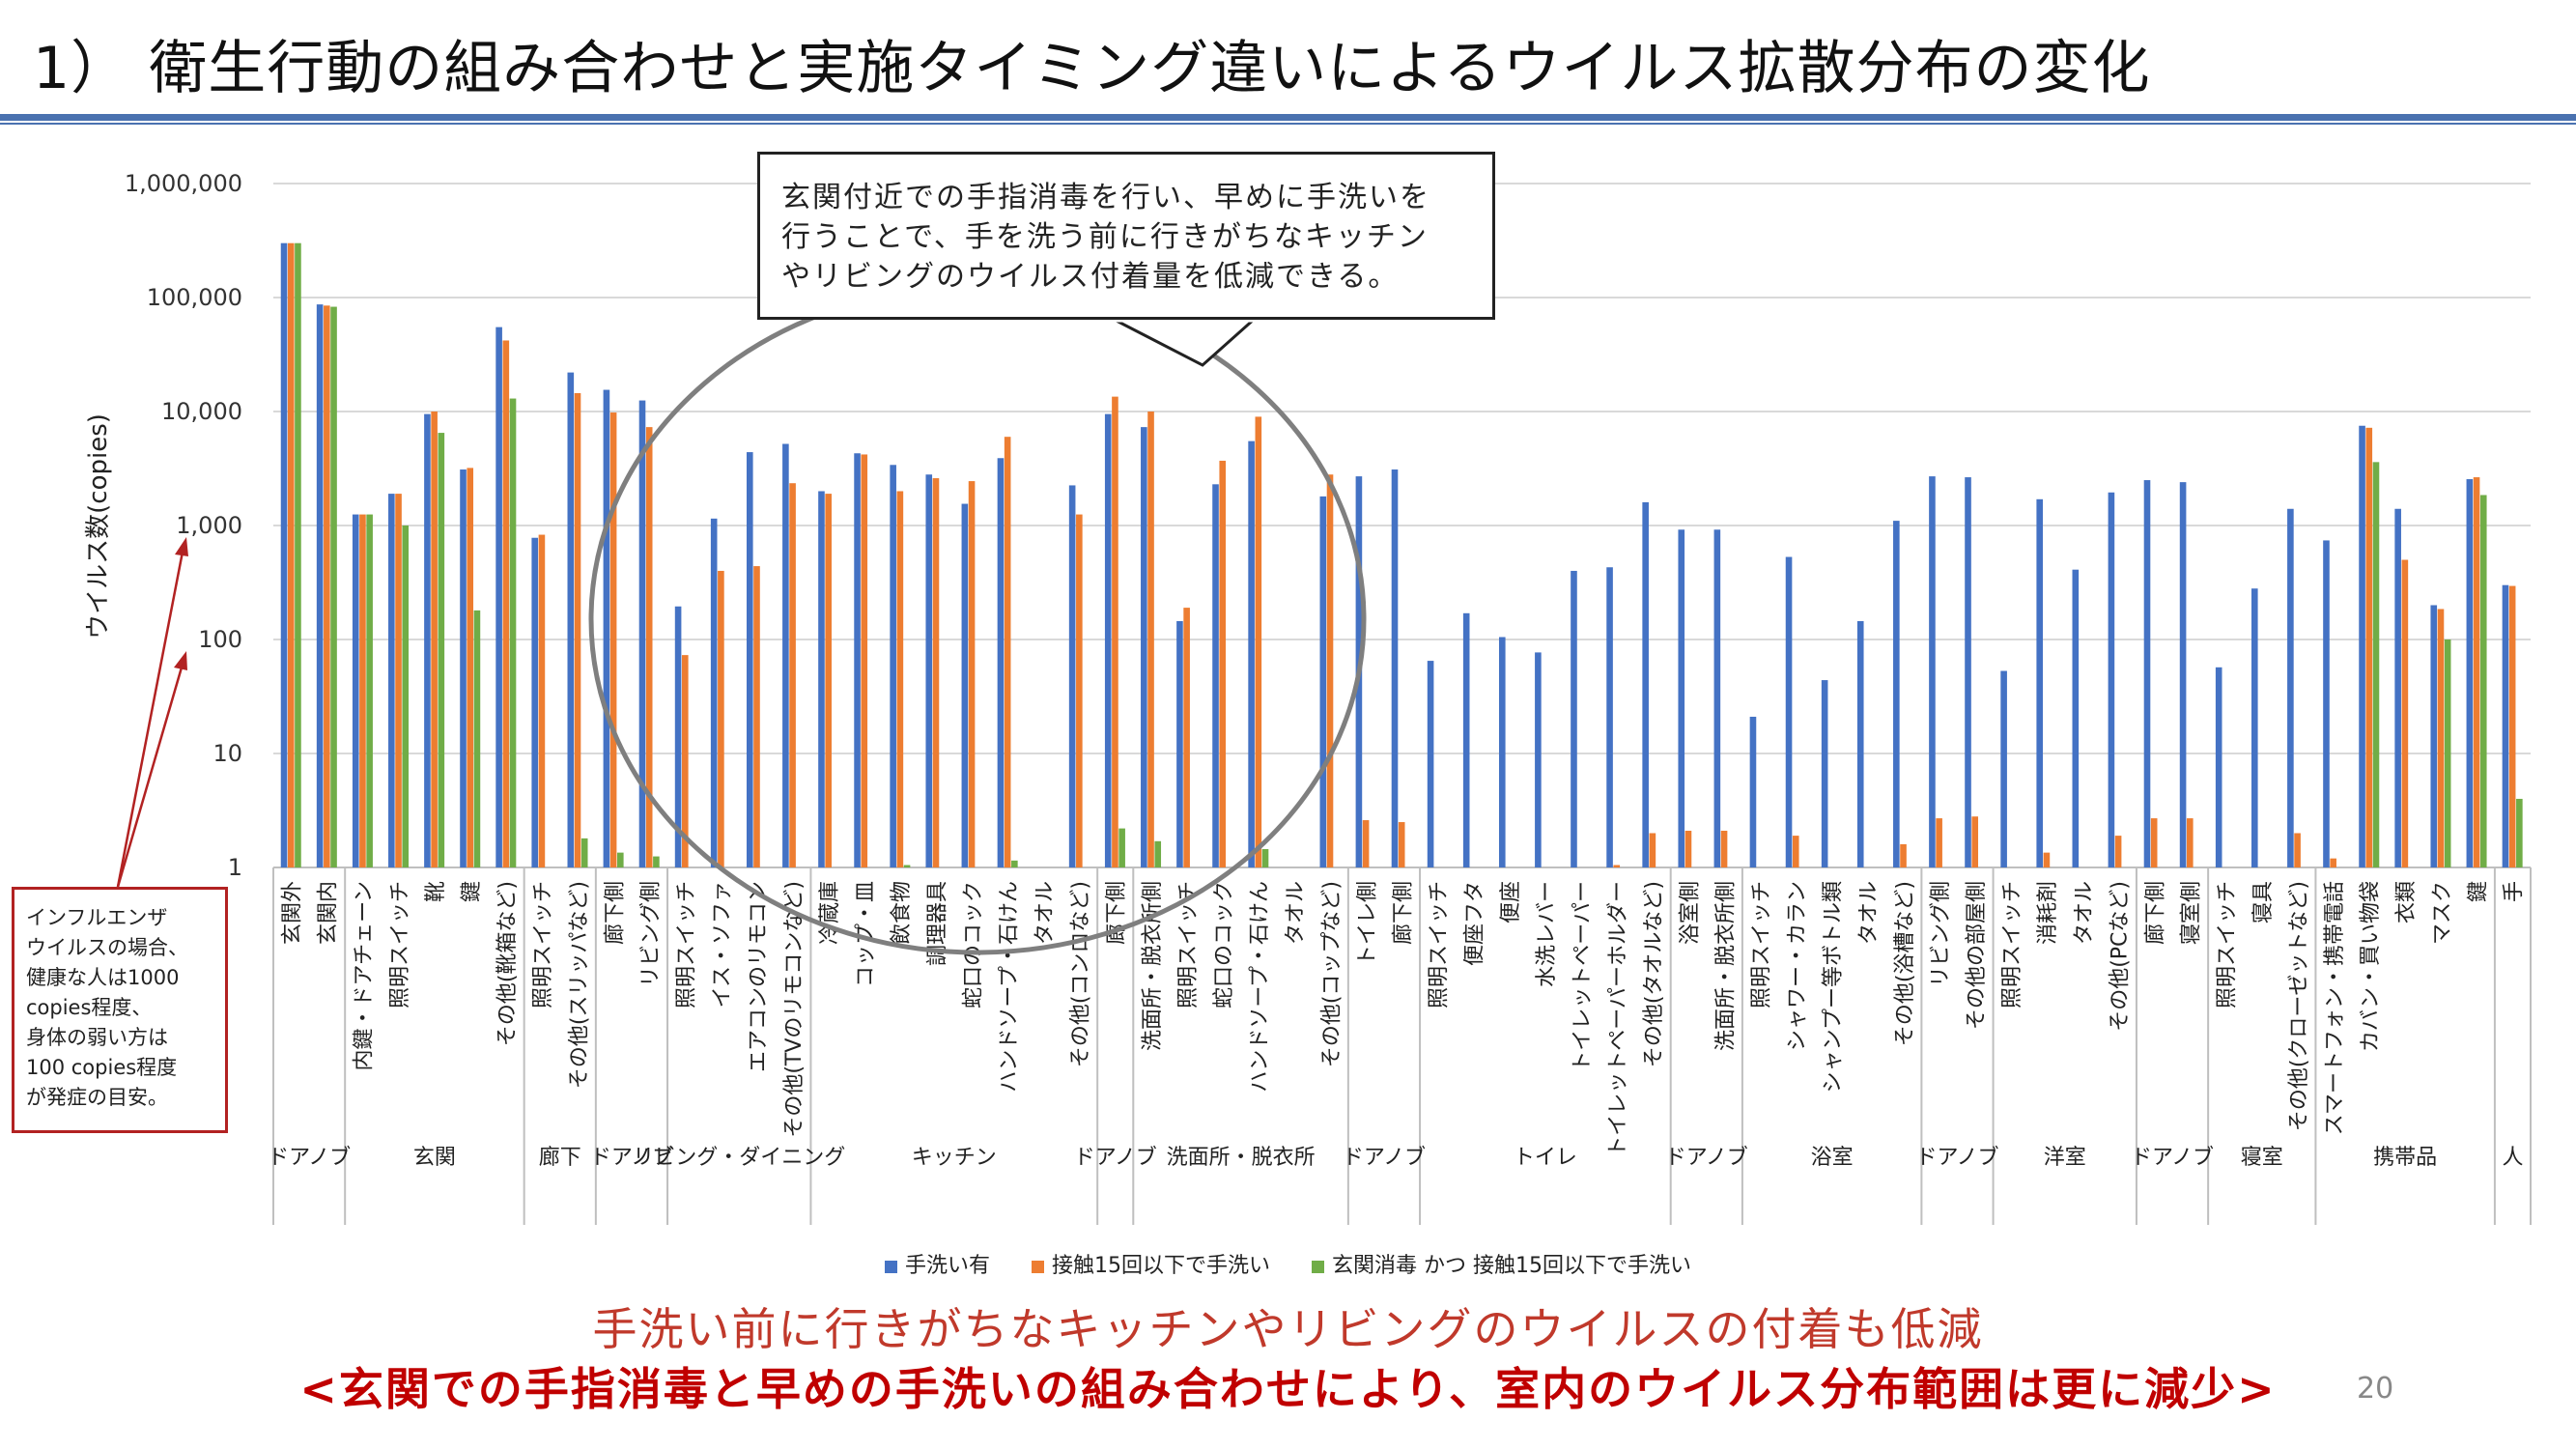 This screenshot has height=1449, width=2576. Describe the element at coordinates (2442, 913) in the screenshot. I see `category-label: マスク` at that location.